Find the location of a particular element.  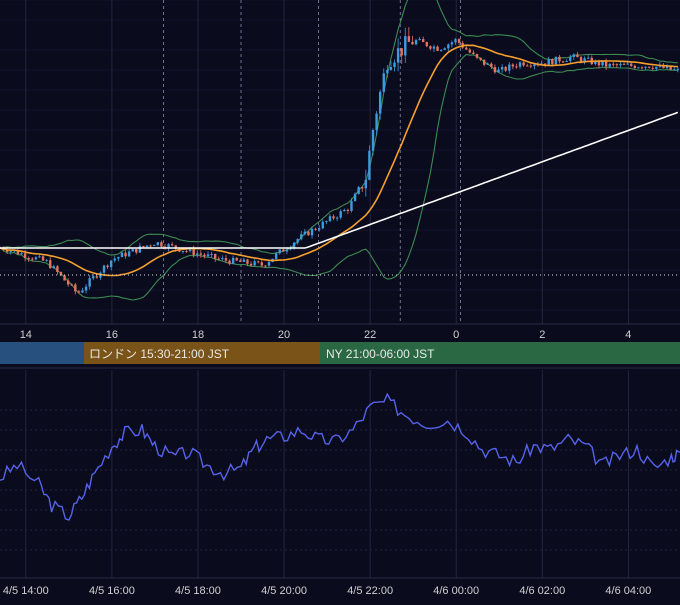

session-ny-bar is located at coordinates (500, 353).